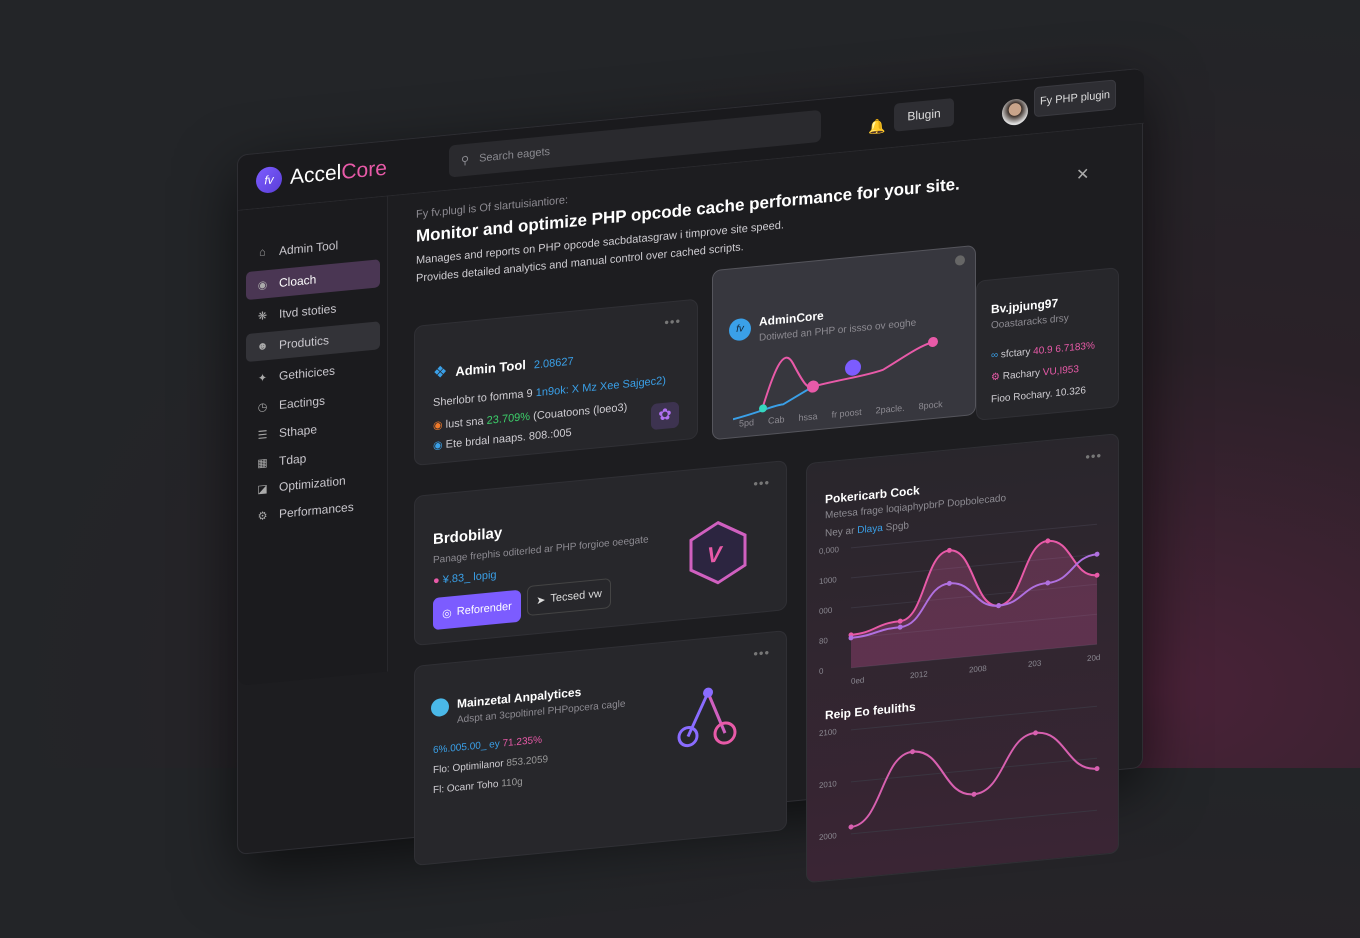 The height and width of the screenshot is (938, 1360). Describe the element at coordinates (1083, 175) in the screenshot. I see `close-icon: ✕` at that location.